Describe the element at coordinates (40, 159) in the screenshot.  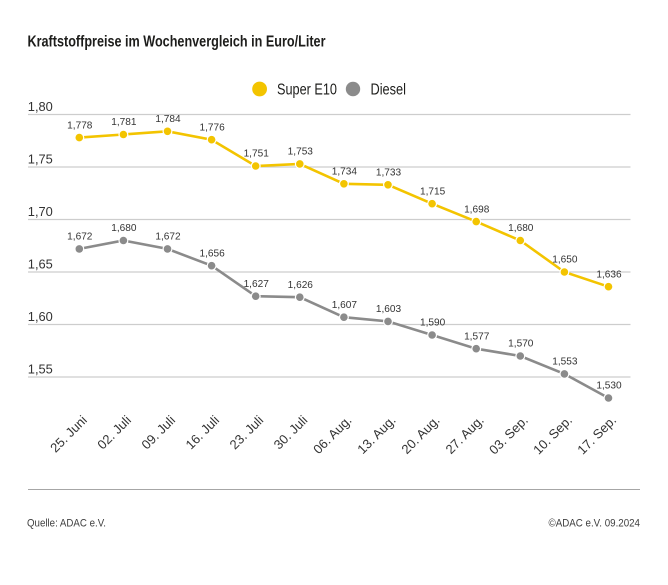
I see `svg-text: 1,75` at that location.